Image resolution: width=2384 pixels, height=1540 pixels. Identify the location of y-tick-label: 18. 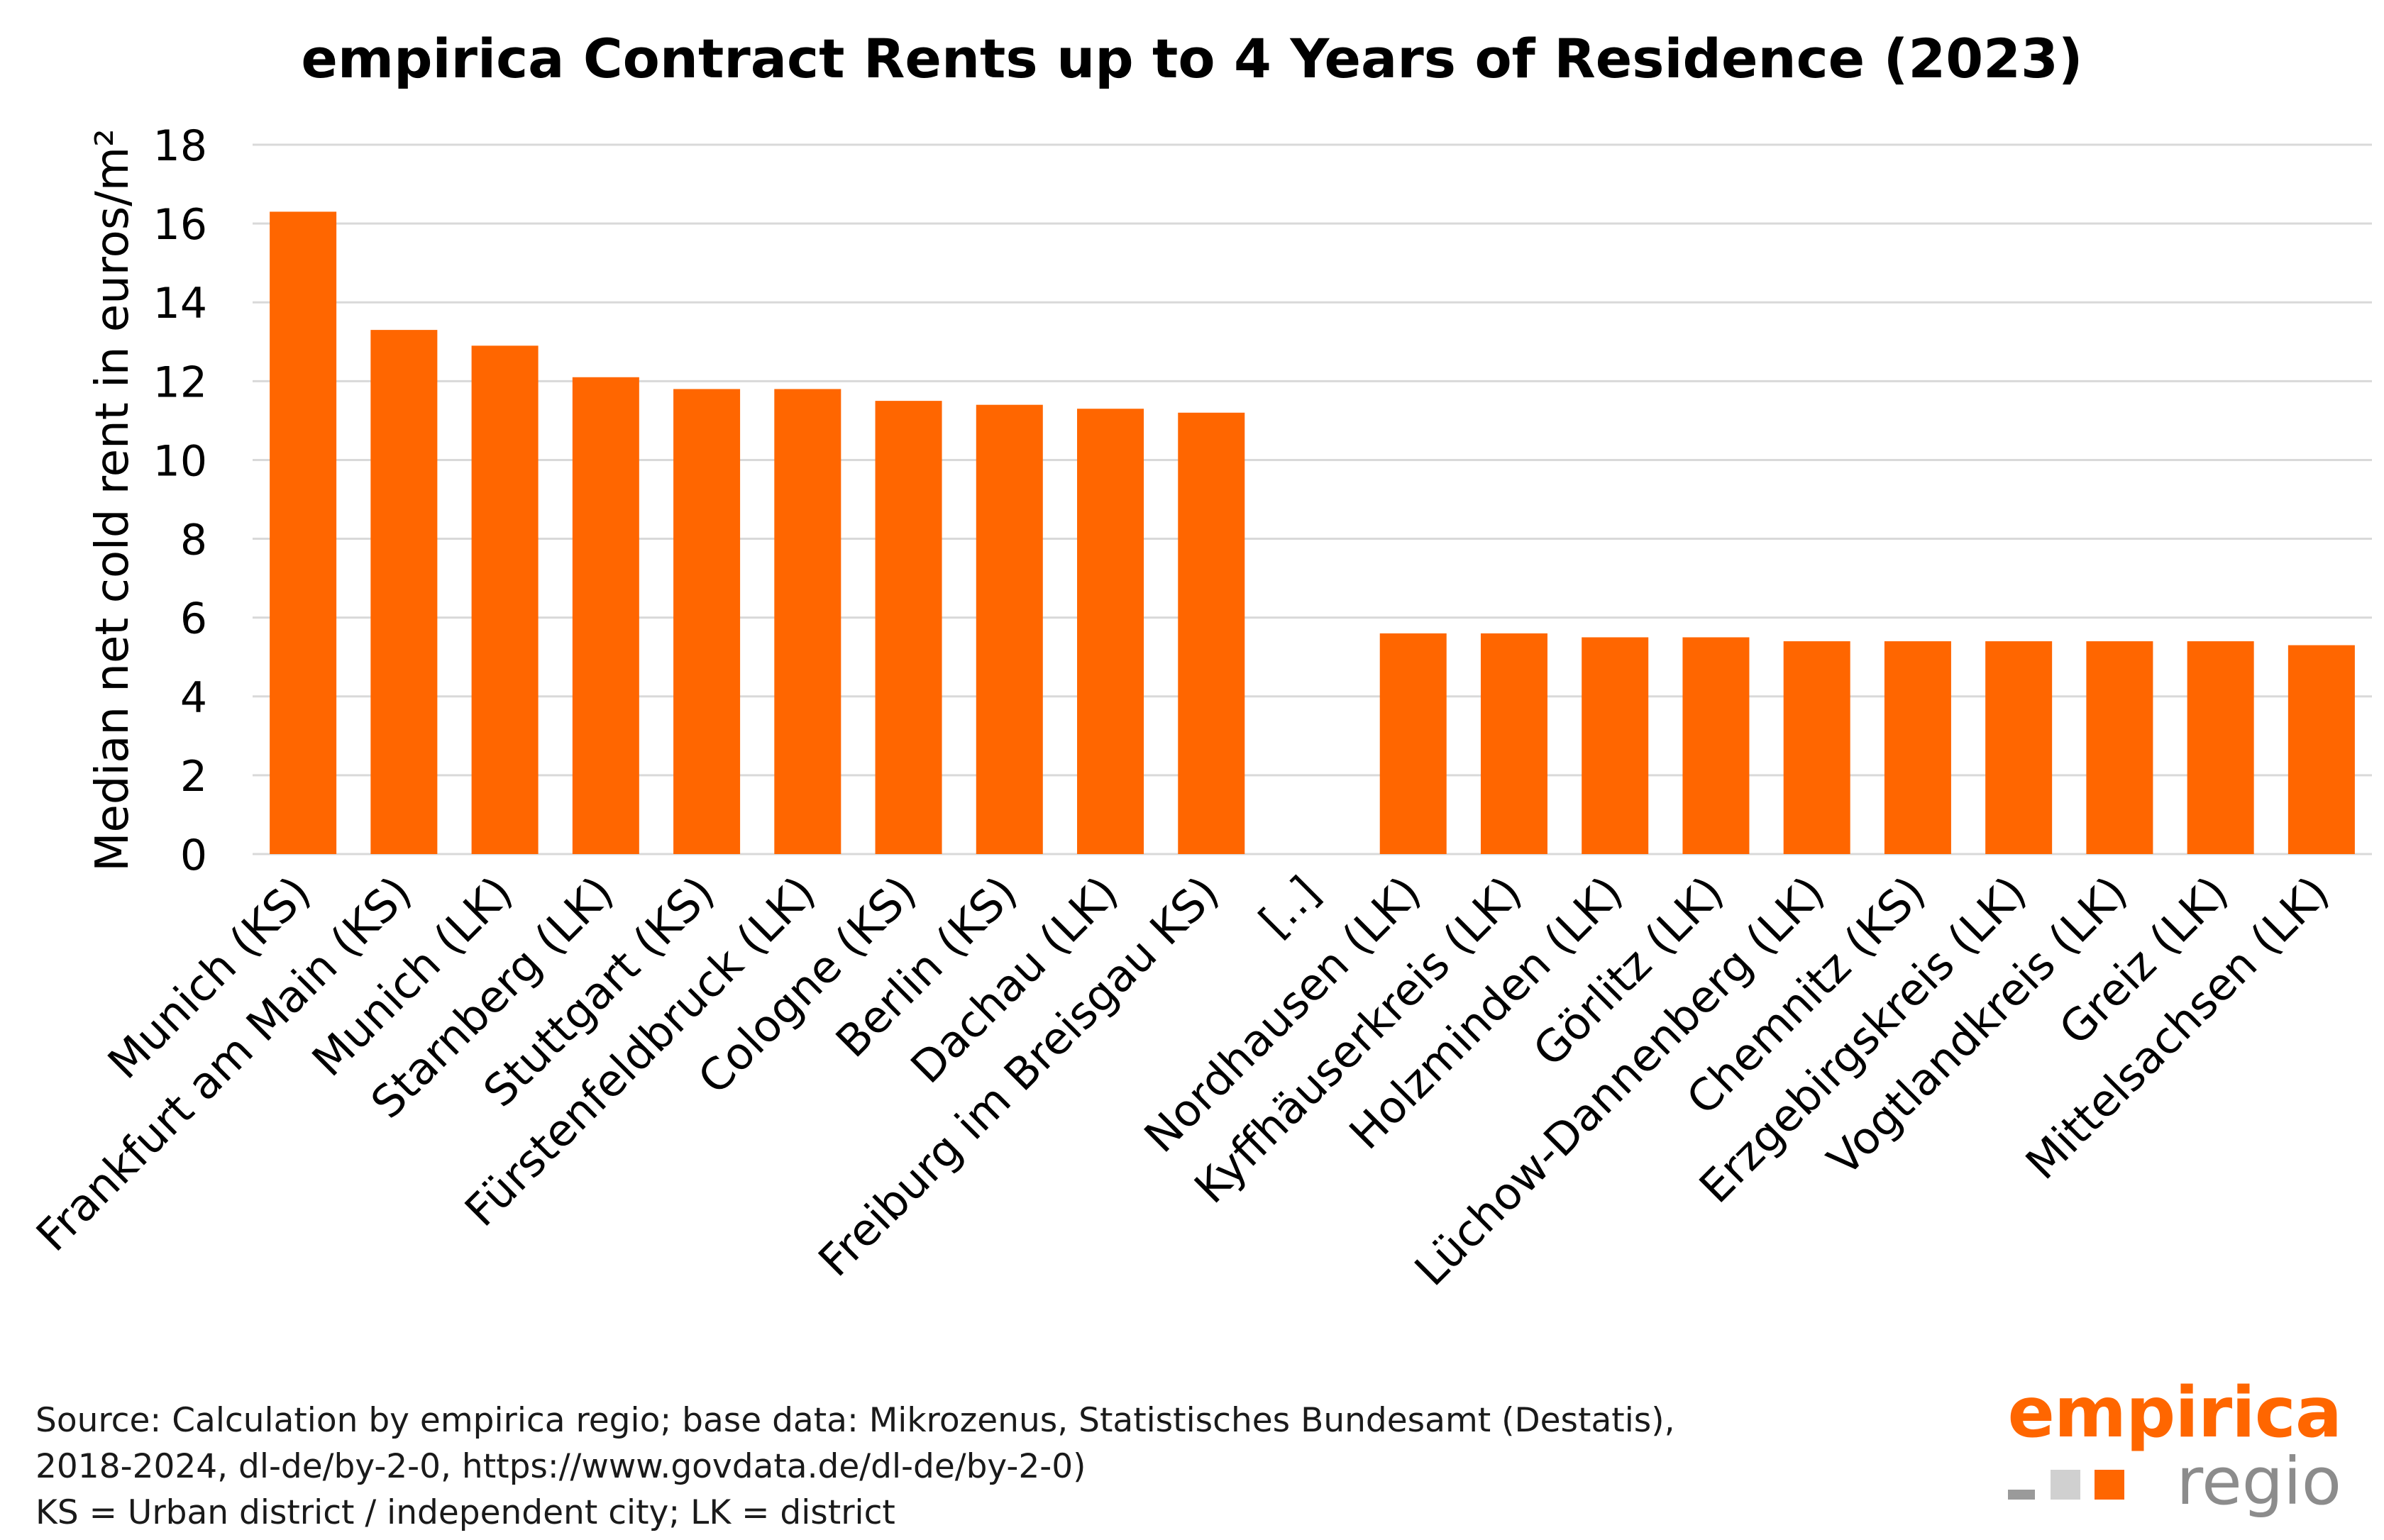
(180, 146).